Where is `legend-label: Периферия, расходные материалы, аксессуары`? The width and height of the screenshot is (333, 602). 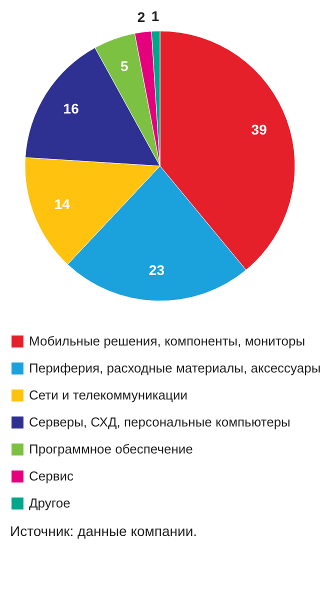
legend-label: Периферия, расходные материалы, аксессуары is located at coordinates (175, 368).